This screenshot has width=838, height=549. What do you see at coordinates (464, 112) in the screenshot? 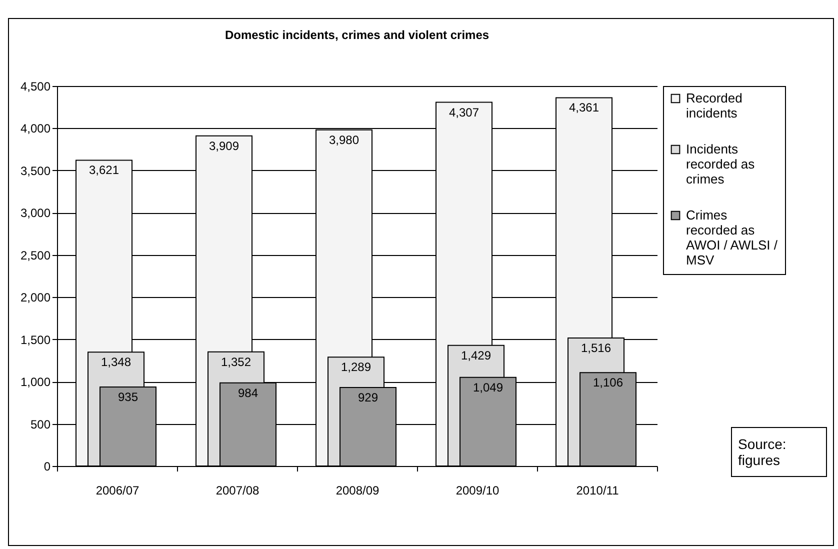
I see `data-label: 4,307` at bounding box center [464, 112].